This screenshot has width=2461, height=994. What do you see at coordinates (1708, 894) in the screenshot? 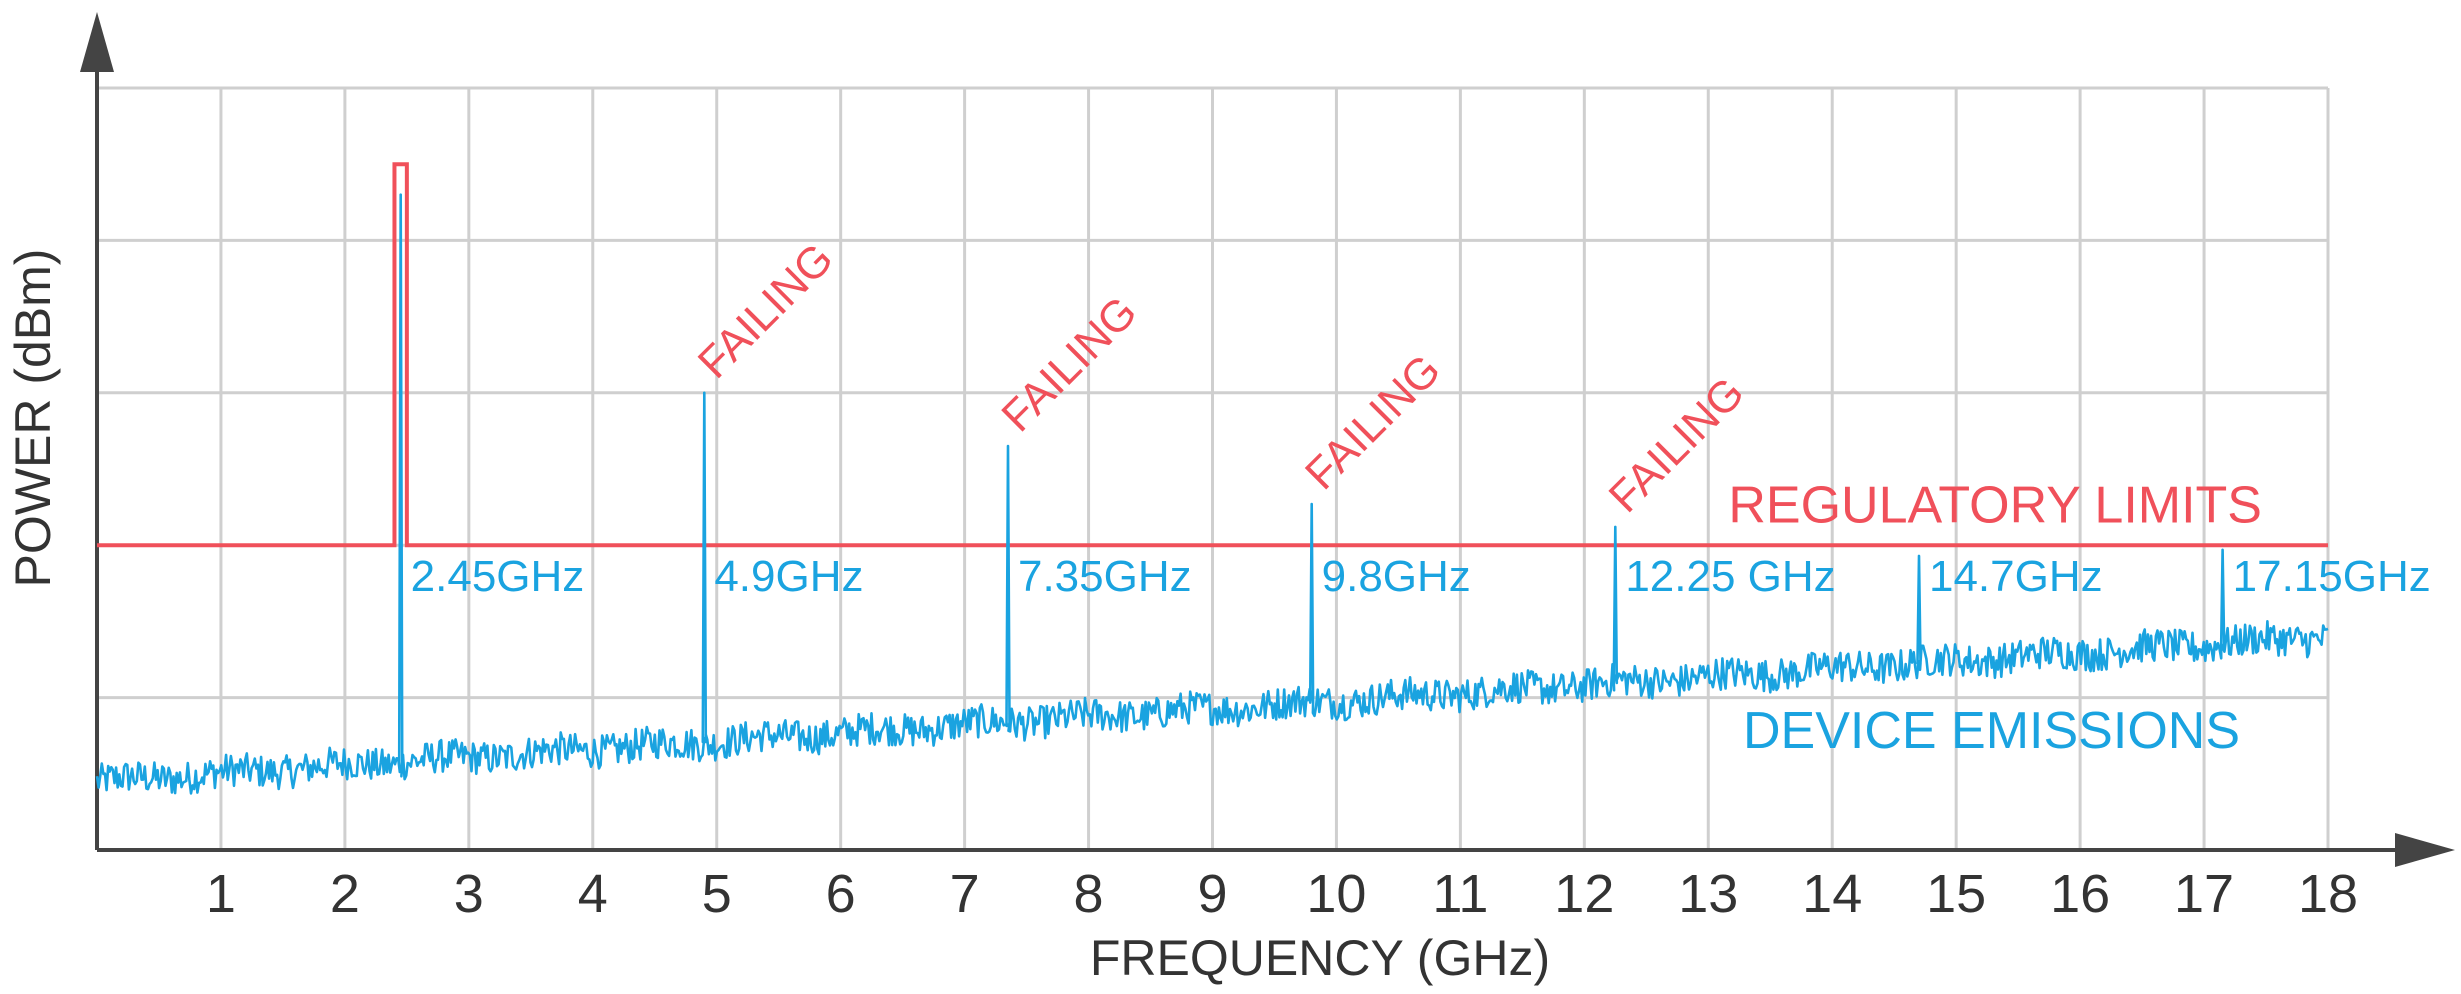
I see `x-tick-label: 13` at bounding box center [1708, 894].